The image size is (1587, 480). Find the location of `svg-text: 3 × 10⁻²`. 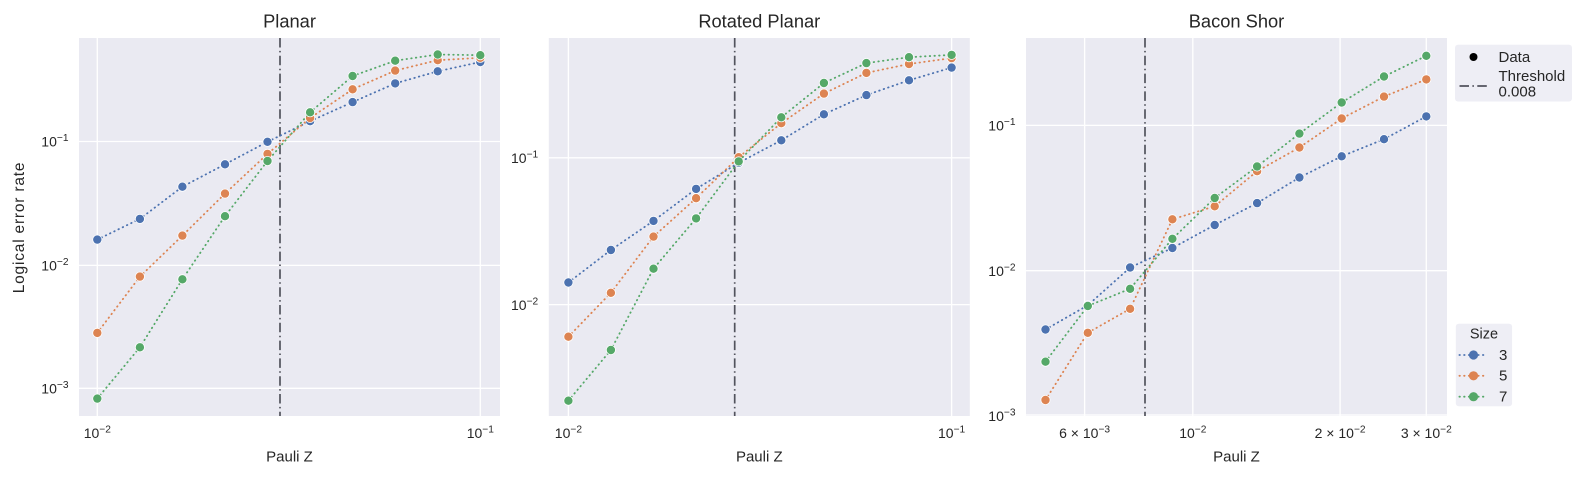

svg-text: 3 × 10⁻² is located at coordinates (1426, 433).